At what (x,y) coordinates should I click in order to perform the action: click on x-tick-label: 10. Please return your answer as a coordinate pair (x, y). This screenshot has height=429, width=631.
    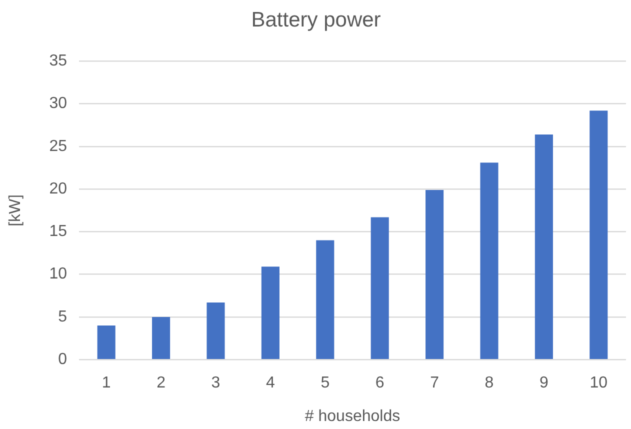
    Looking at the image, I should click on (599, 383).